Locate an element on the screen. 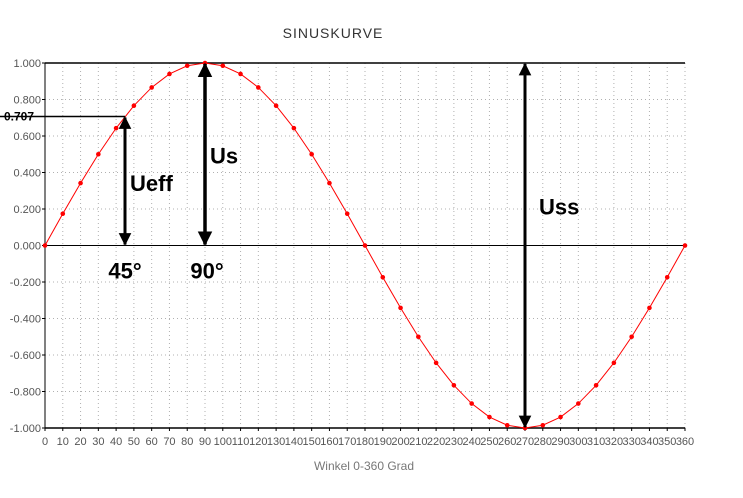 This screenshot has height=498, width=743. x-tick-label: 300 is located at coordinates (578, 442).